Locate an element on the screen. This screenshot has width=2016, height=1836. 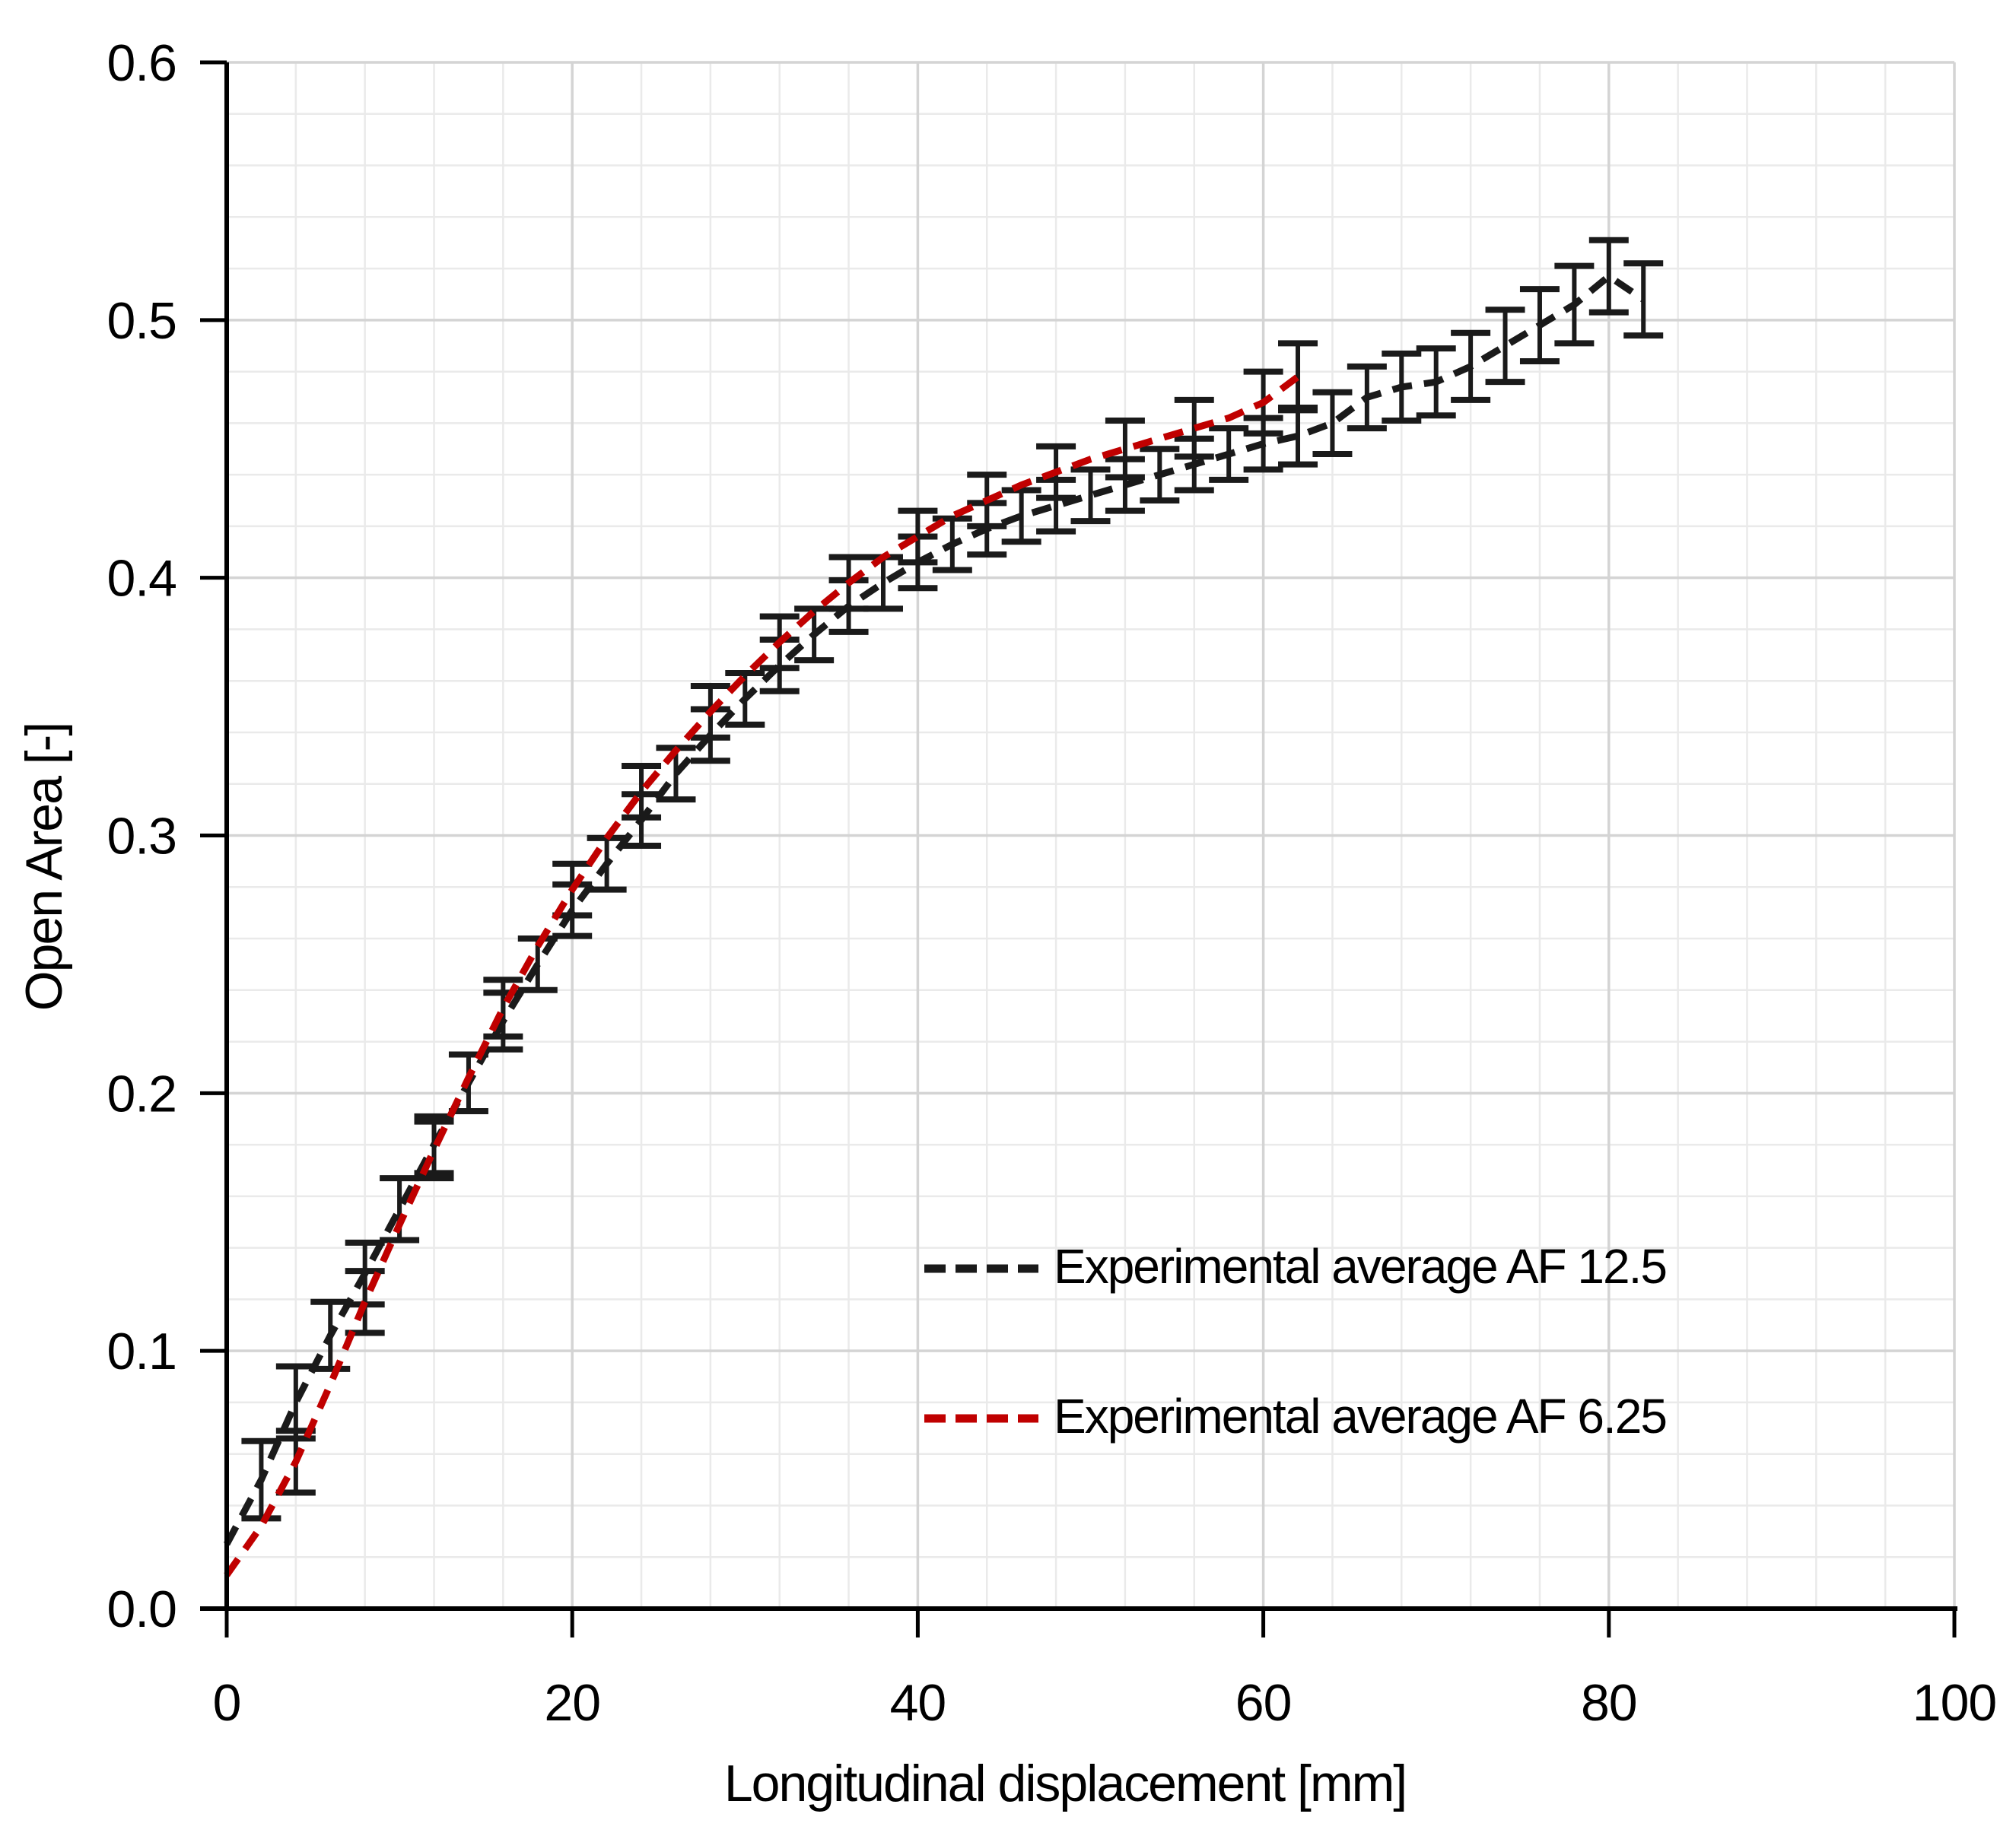
x-tick-label: 60 is located at coordinates (1263, 1703).